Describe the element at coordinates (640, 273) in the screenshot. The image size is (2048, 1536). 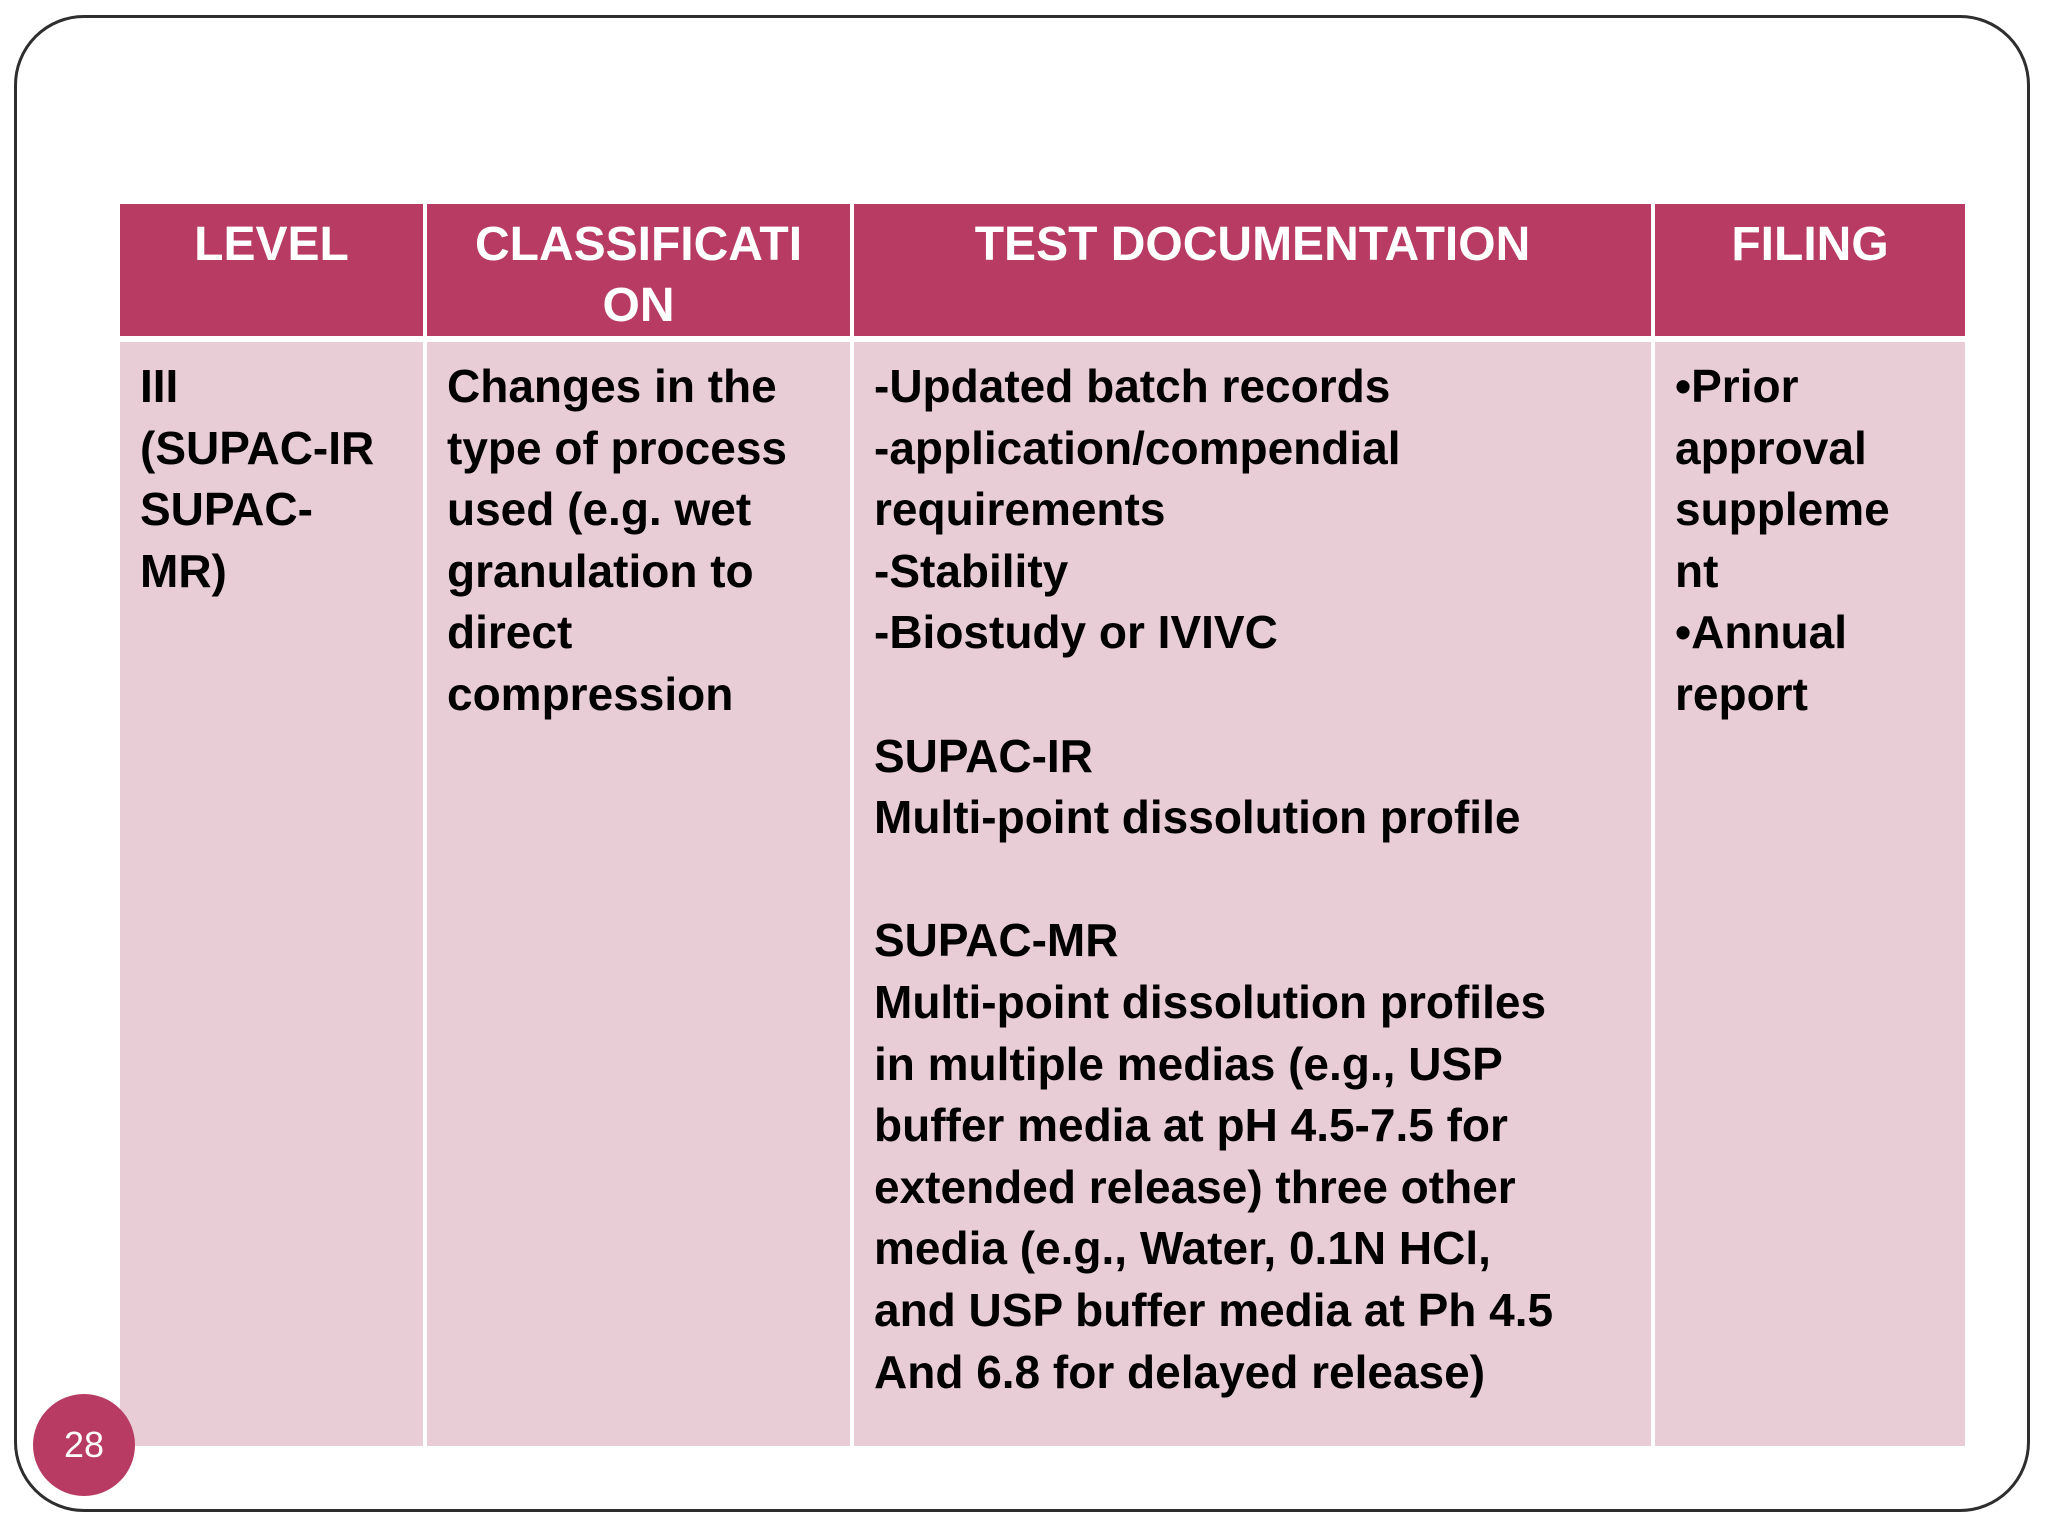
I see `header-classification: CLASSIFICATI ON` at that location.